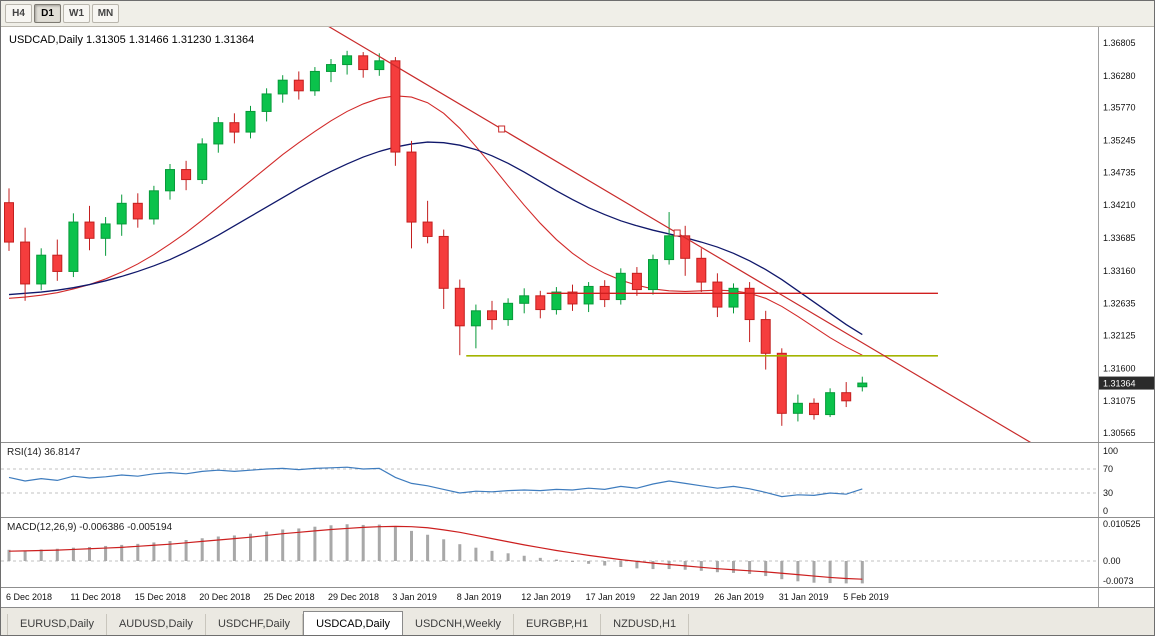 The width and height of the screenshot is (1155, 636). What do you see at coordinates (459, 624) in the screenshot?
I see `tab-usdcnh-weekly: USDCNH,Weekly` at bounding box center [459, 624].